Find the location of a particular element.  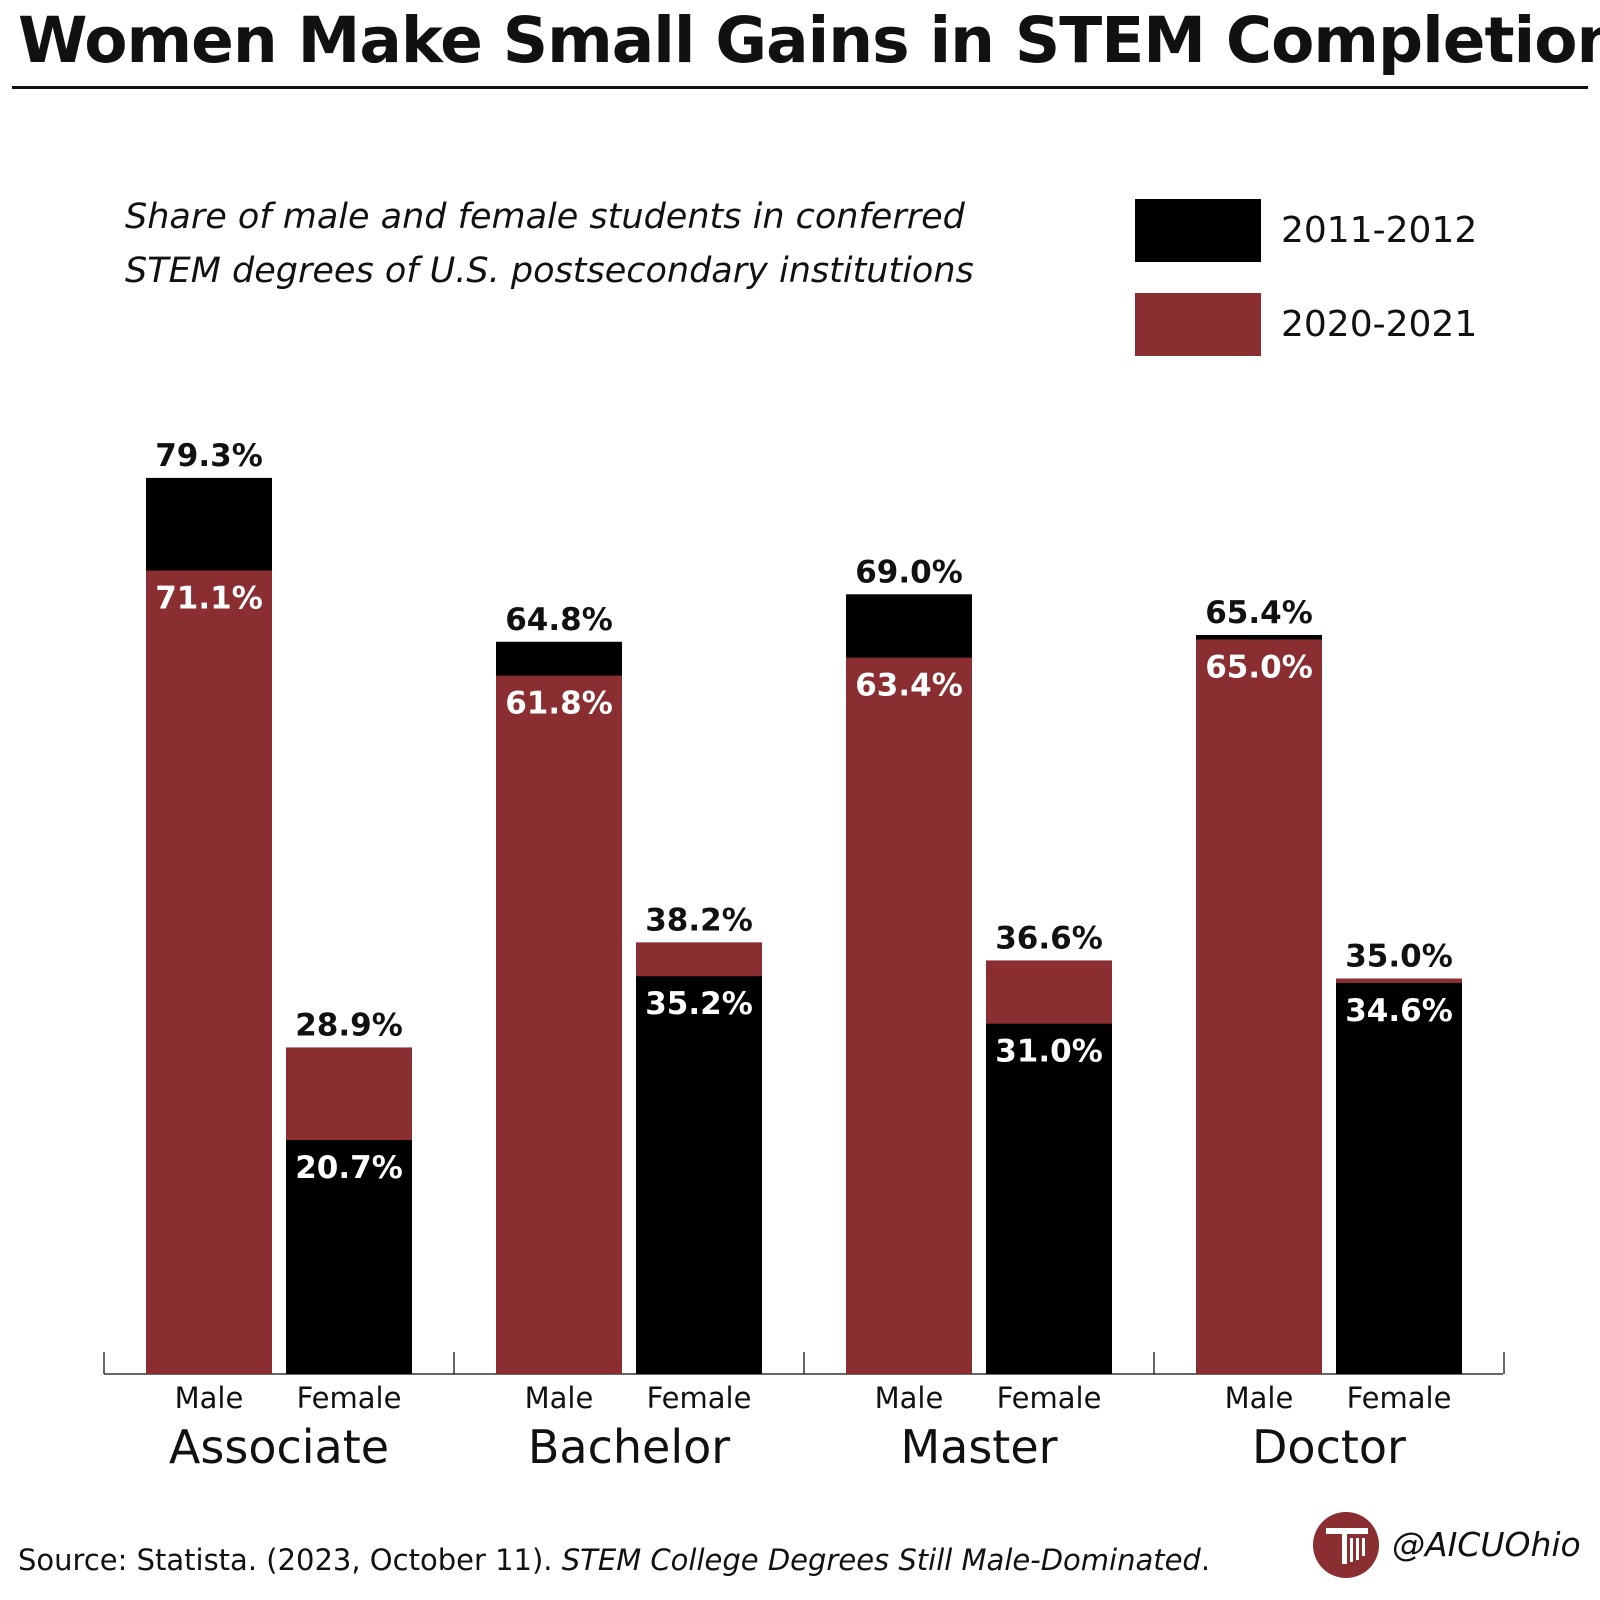

value-label-master-female-top: 36.6% is located at coordinates (1049, 938).